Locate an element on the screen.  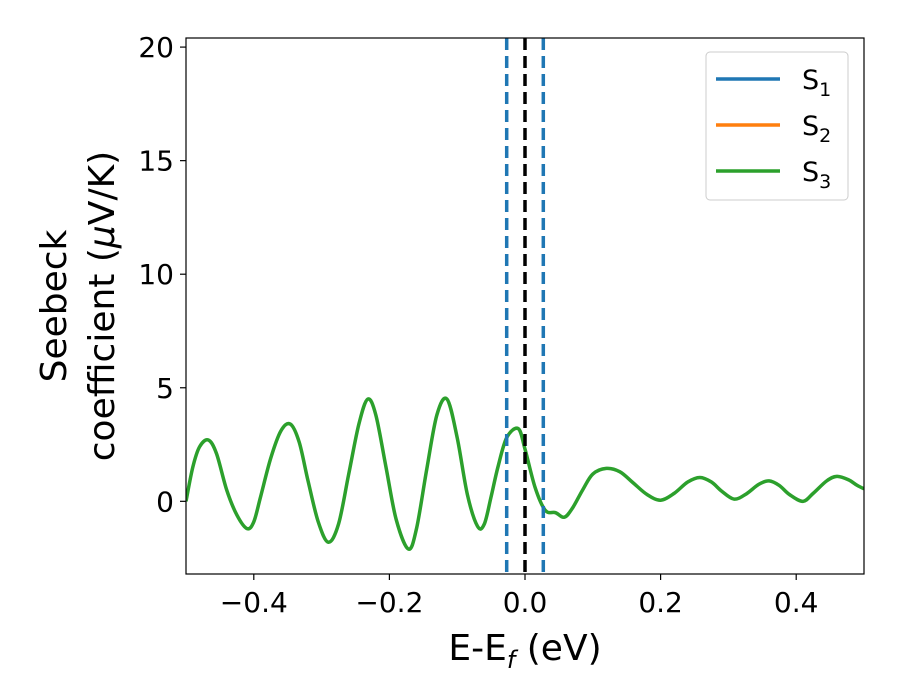
y-axis-label-line1: Seebeck is located at coordinates (54, 305).